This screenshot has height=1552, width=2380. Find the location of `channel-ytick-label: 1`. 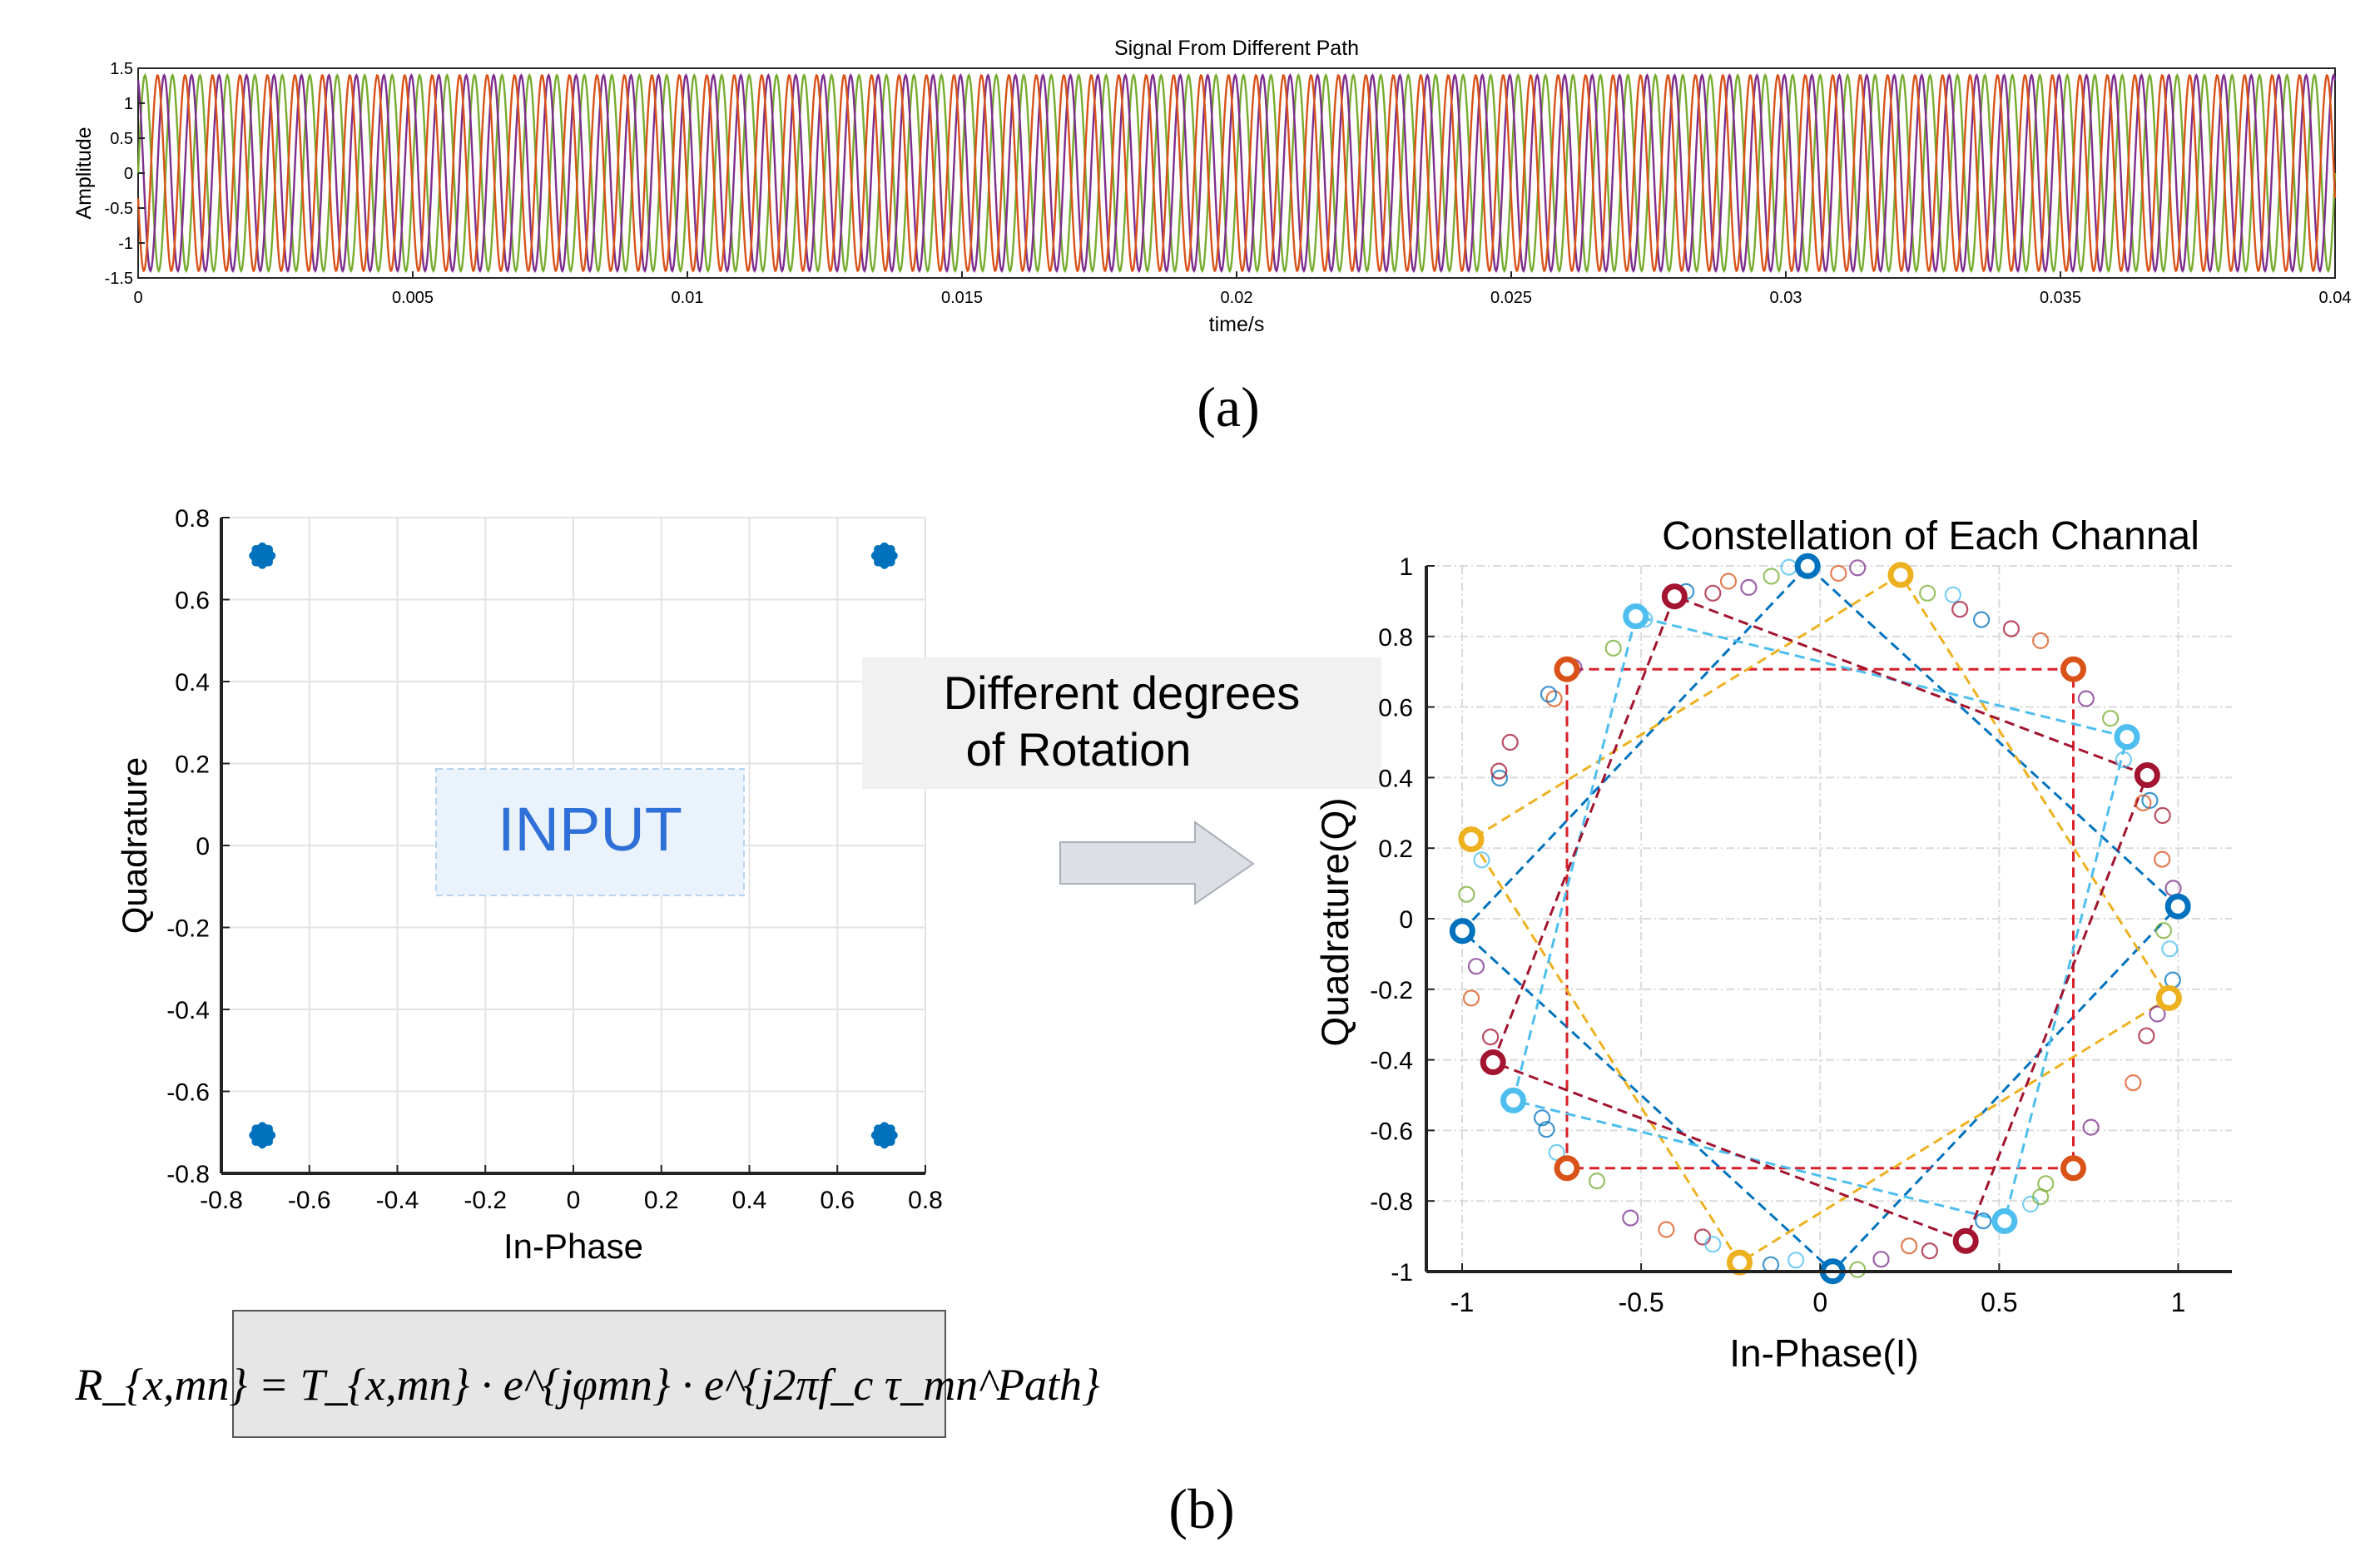

channel-ytick-label: 1 is located at coordinates (1406, 567).